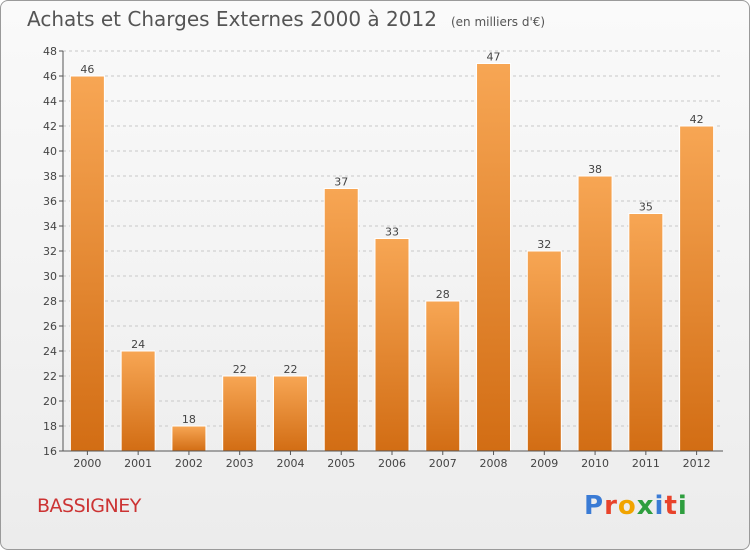  I want to click on bar-value-label: 32, so click(544, 244).